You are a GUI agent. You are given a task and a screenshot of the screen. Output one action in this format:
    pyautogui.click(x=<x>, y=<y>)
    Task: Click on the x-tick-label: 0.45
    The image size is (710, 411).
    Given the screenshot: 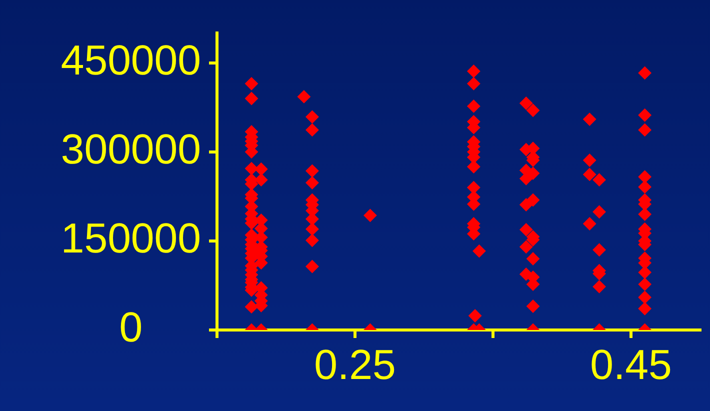 What is the action you would take?
    pyautogui.click(x=631, y=364)
    